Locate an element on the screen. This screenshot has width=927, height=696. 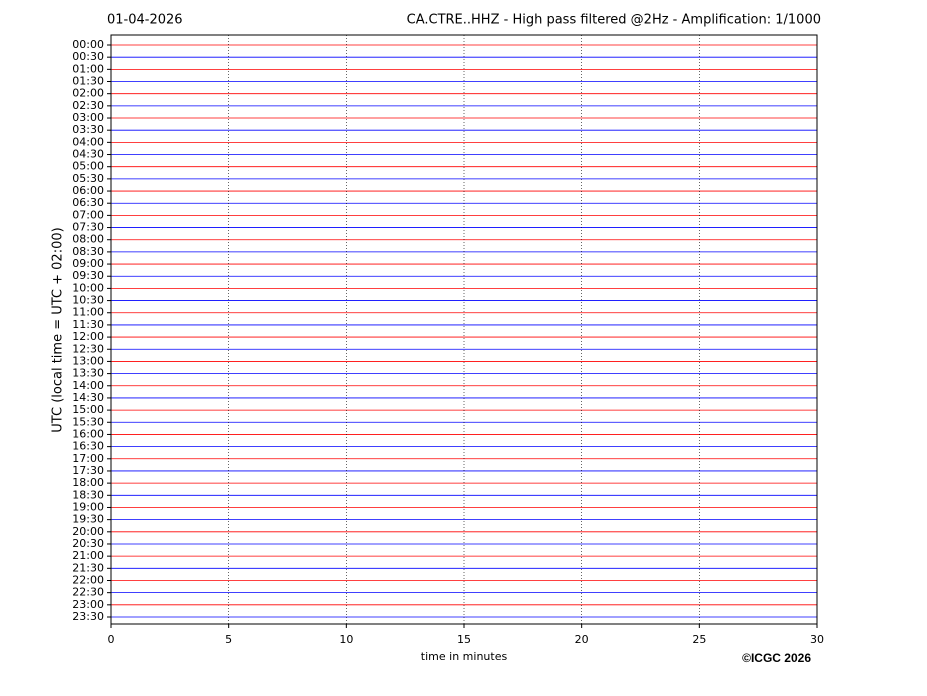
y-tick-label: 04:00 is located at coordinates (88, 141).